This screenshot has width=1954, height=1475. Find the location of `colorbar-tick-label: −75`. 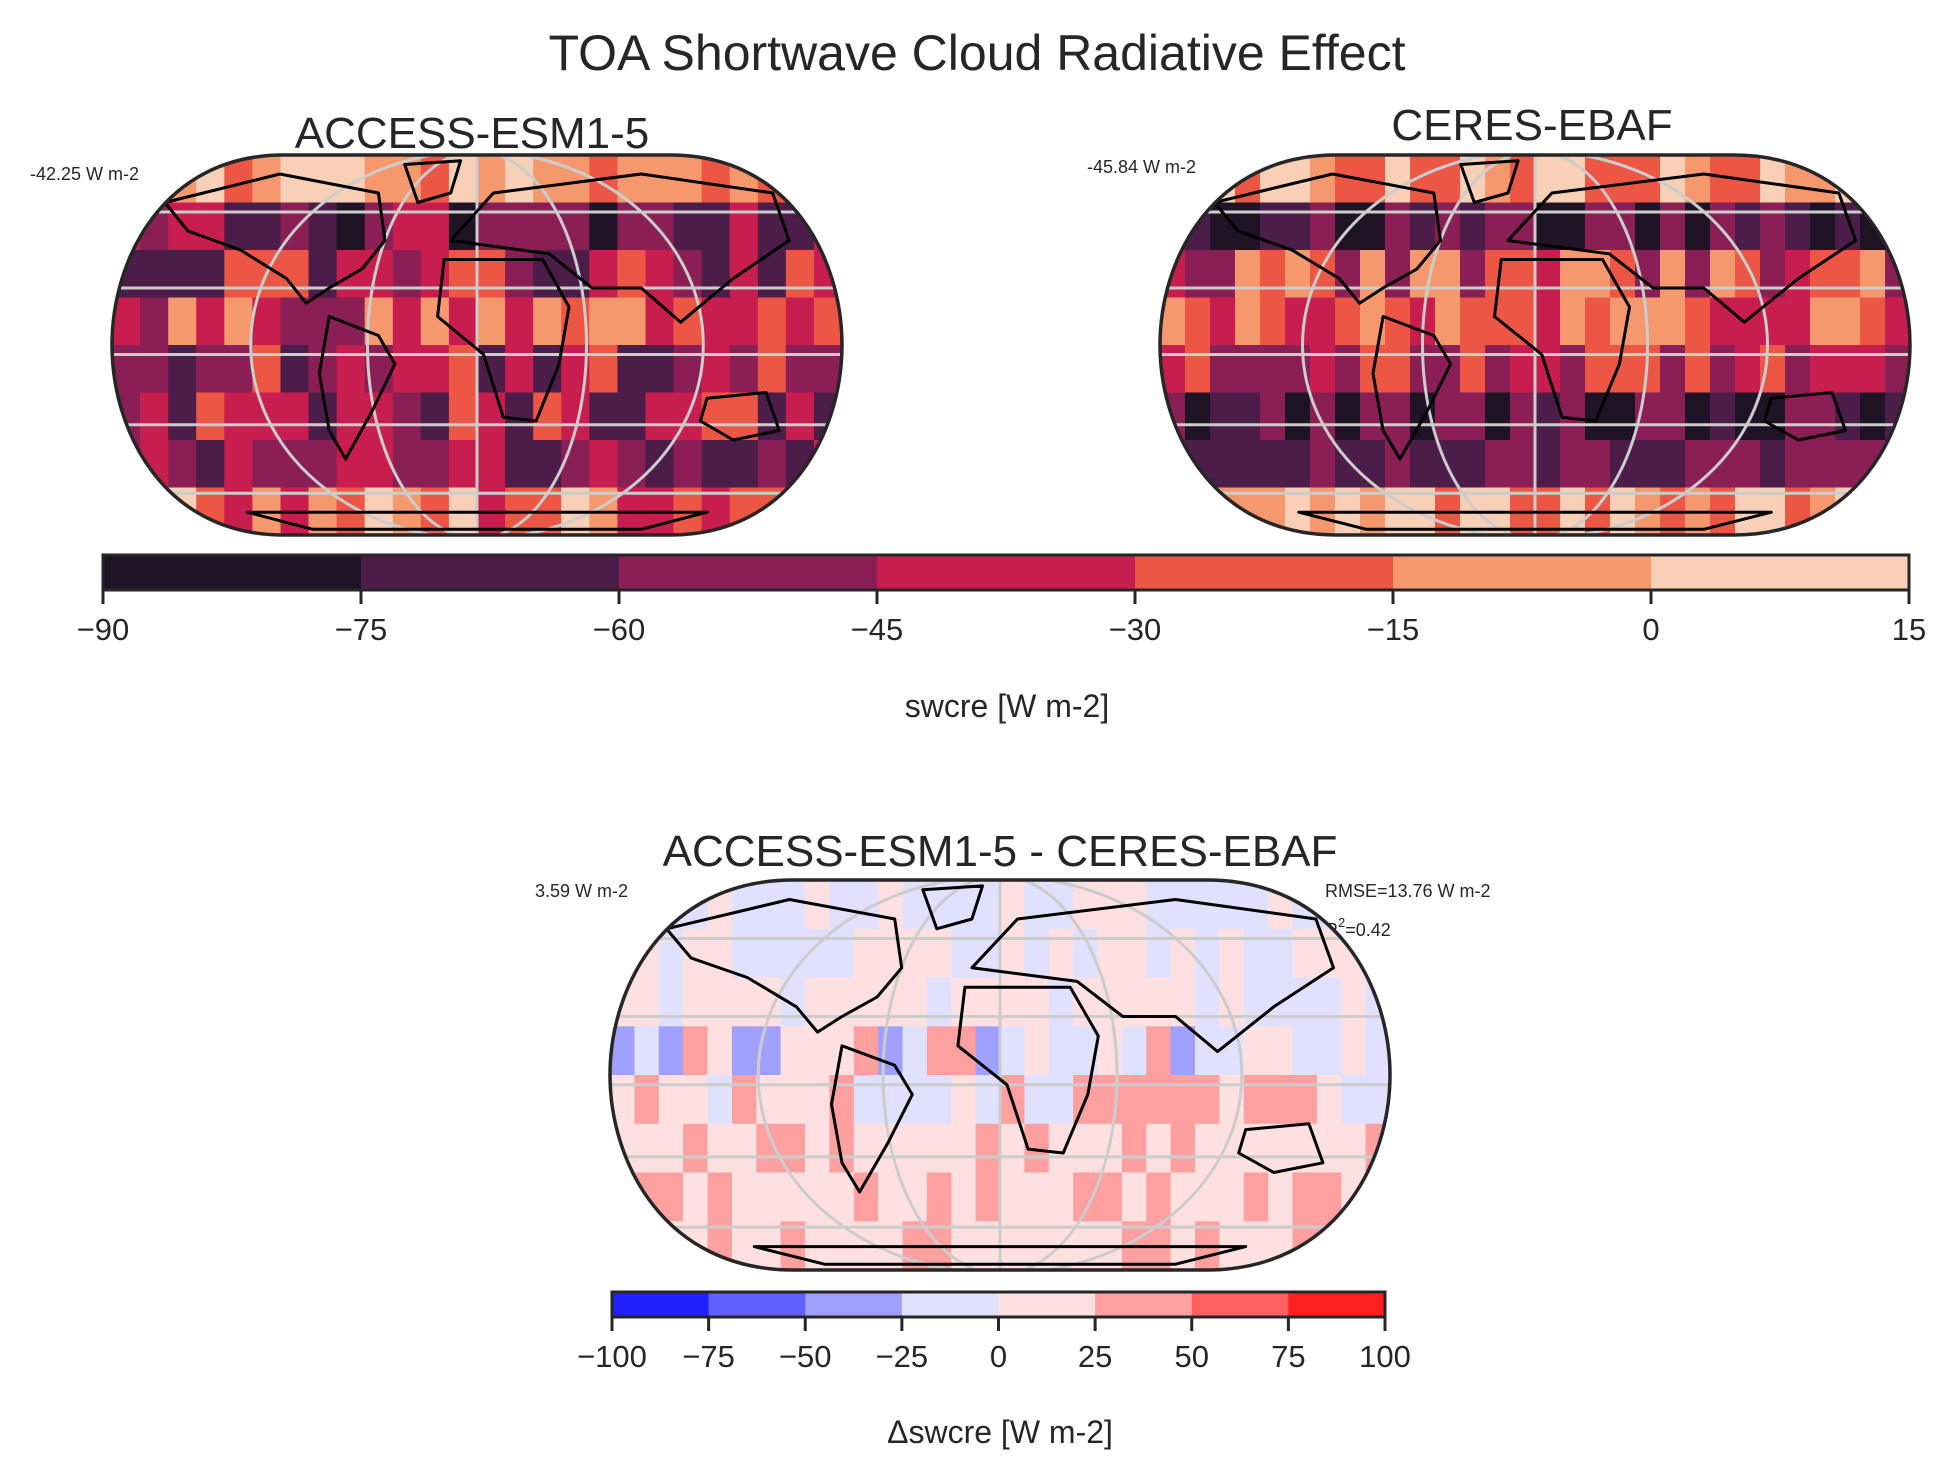

colorbar-tick-label: −75 is located at coordinates (361, 629).